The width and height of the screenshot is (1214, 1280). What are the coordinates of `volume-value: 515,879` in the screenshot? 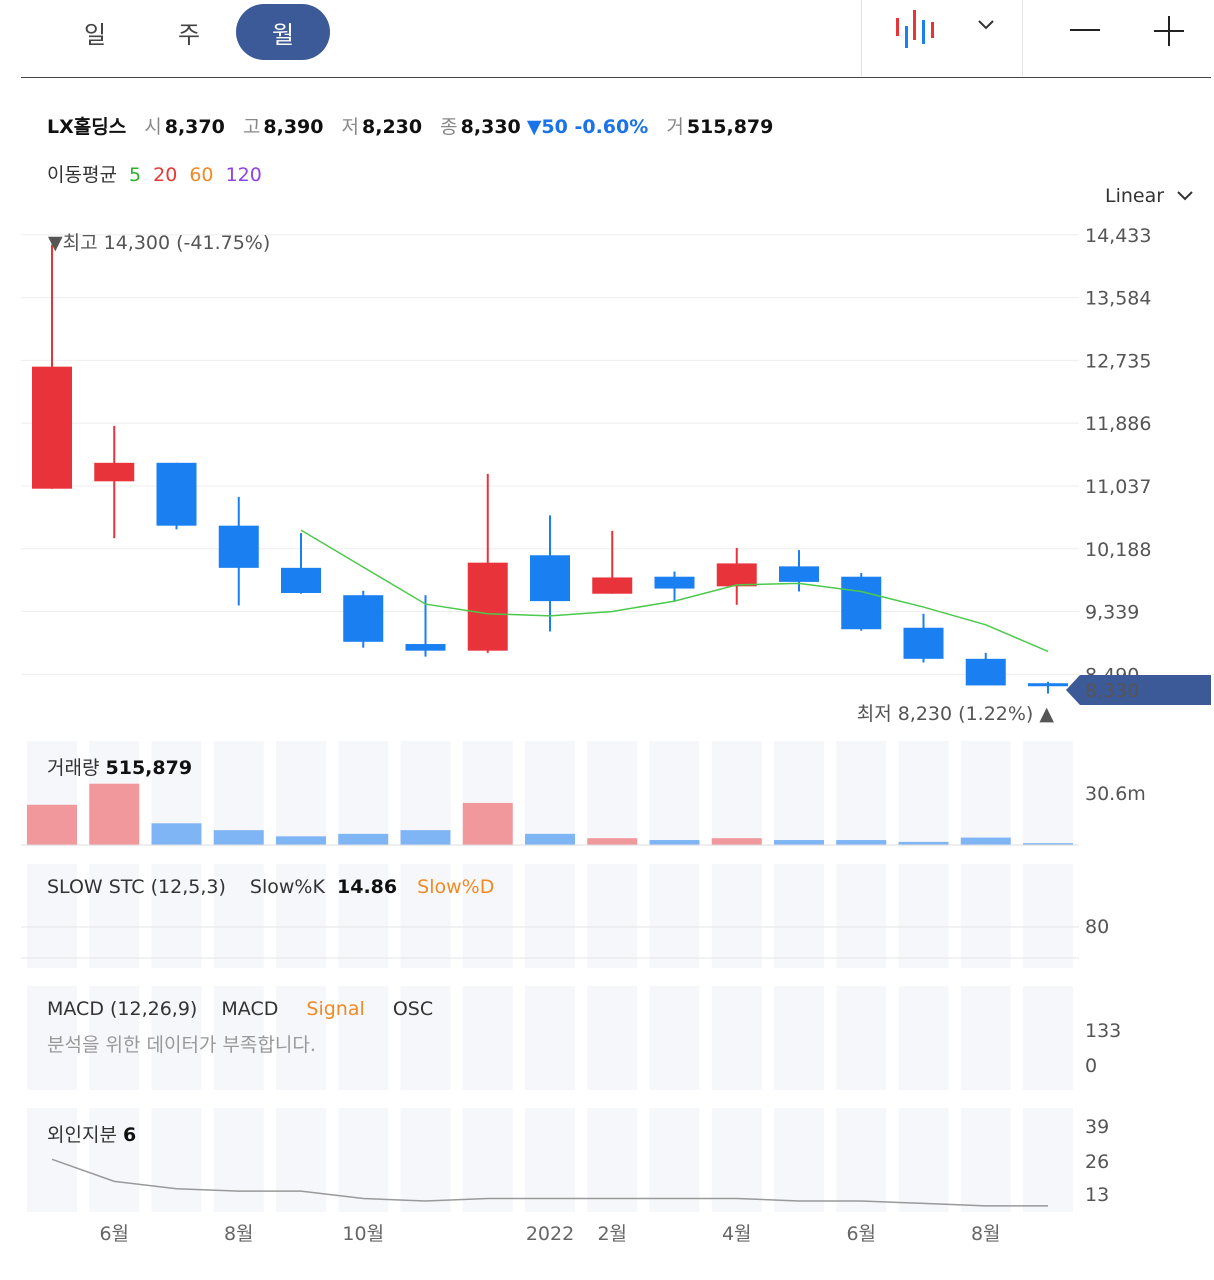 It's located at (730, 127).